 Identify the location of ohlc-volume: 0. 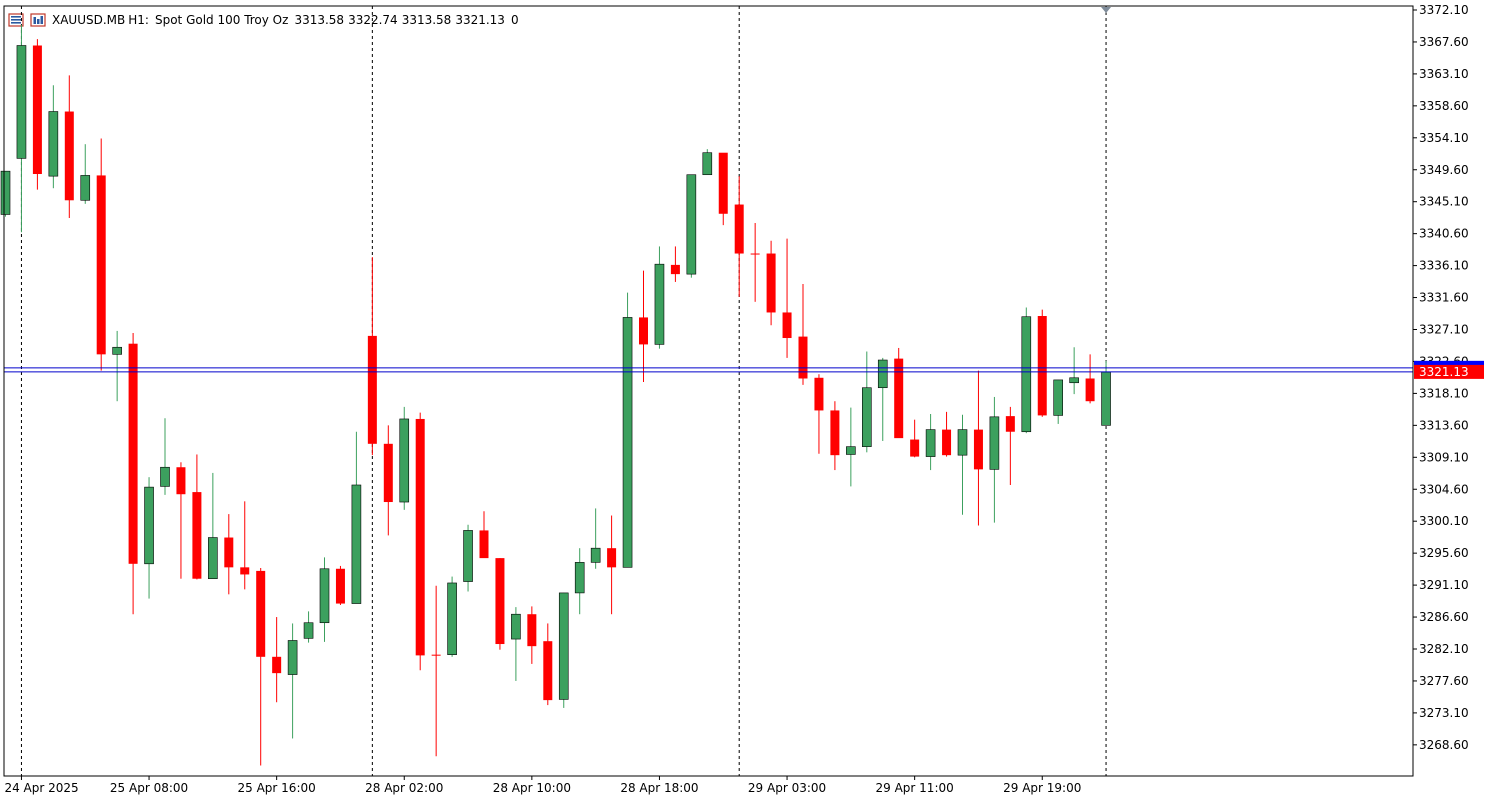
(514, 20).